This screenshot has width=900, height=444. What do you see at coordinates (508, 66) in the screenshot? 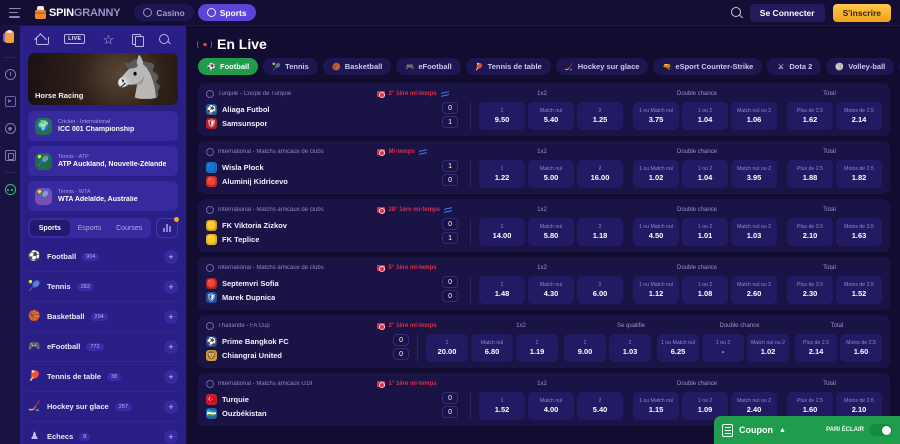
I see `chip-table-tennis: 🏓 Tennis de table` at bounding box center [508, 66].